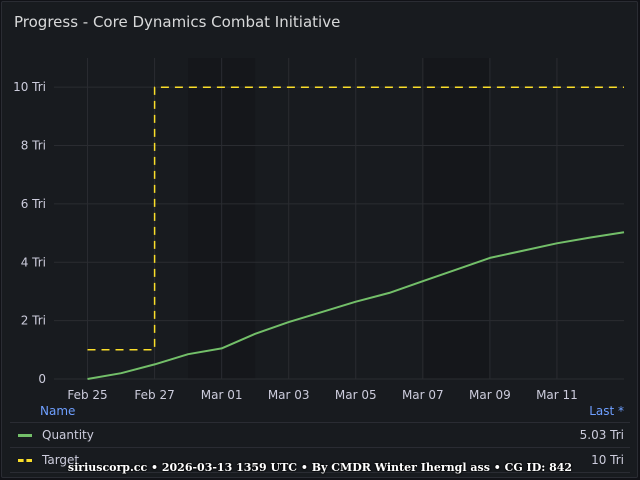  What do you see at coordinates (557, 395) in the screenshot?
I see `x-tick-label: Mar 11` at bounding box center [557, 395].